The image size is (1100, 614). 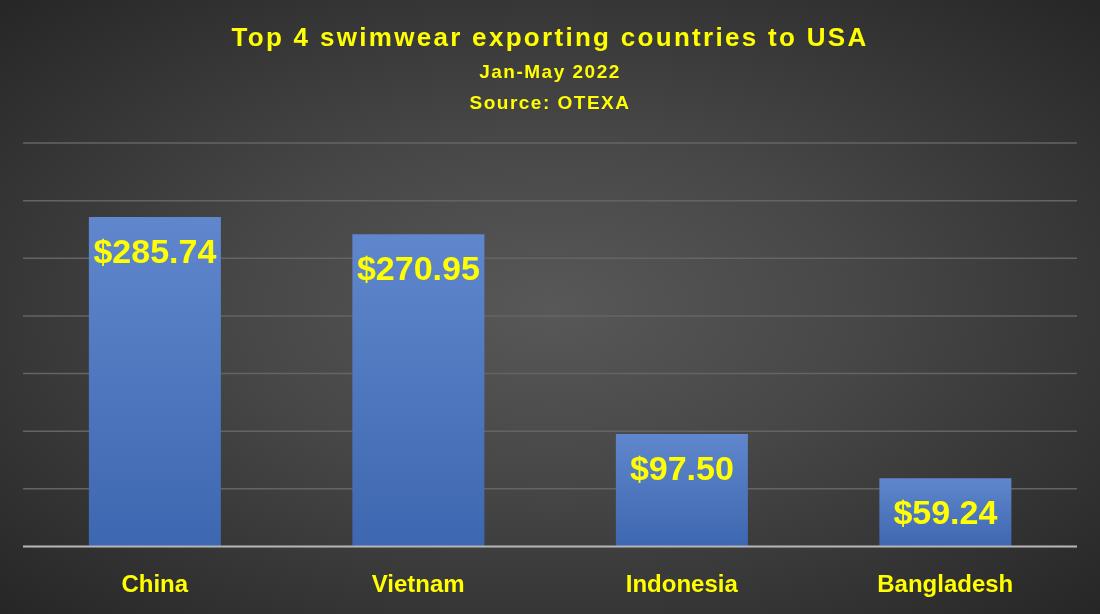 What do you see at coordinates (550, 72) in the screenshot?
I see `chart-subtitle: Jan-May 2022` at bounding box center [550, 72].